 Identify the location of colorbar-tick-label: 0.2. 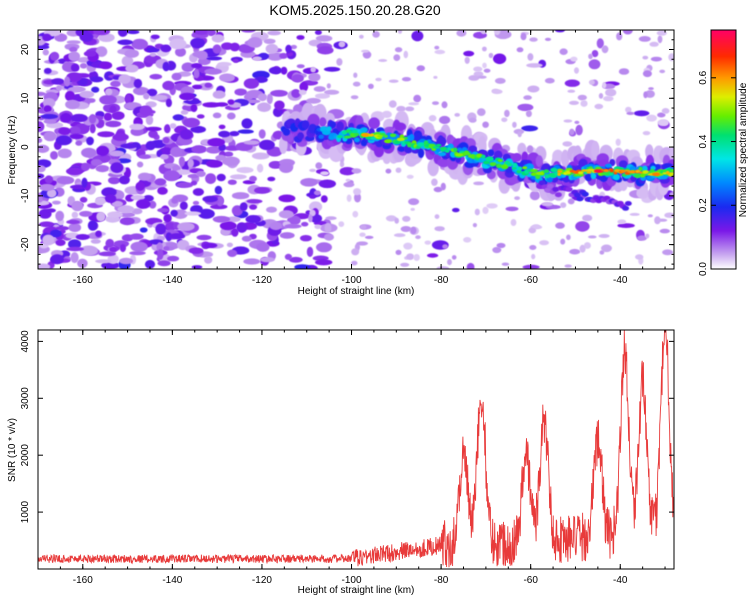
(703, 205).